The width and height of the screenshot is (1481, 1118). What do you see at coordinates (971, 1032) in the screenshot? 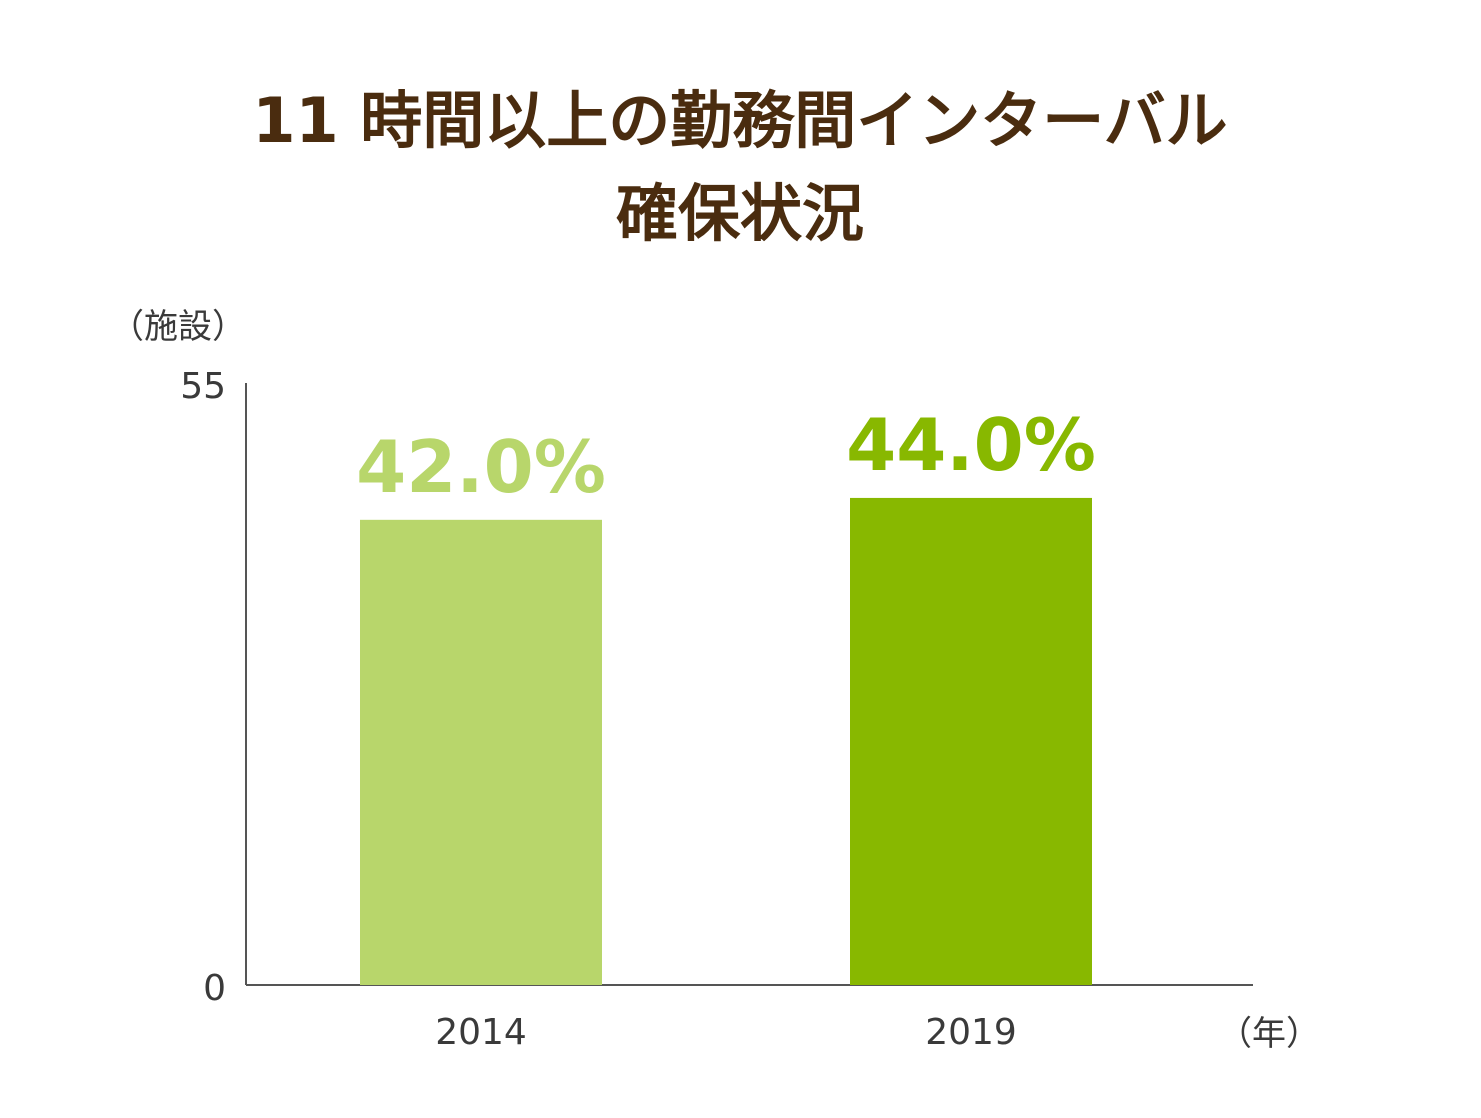
I see `x-tick-label-2019: 2019` at bounding box center [971, 1032].